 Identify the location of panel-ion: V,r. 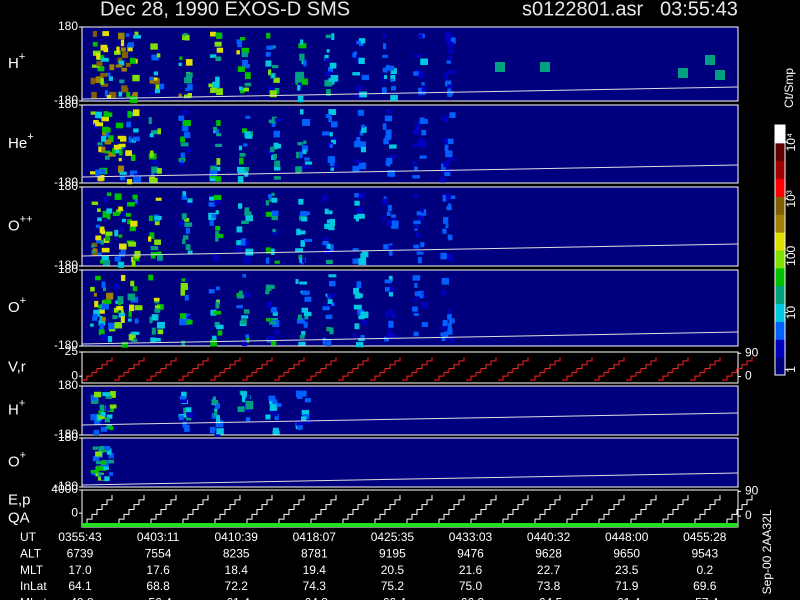
(17, 366).